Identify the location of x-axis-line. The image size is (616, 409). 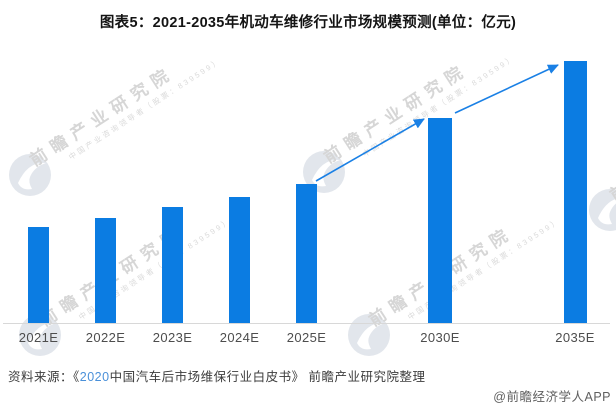
(306, 323).